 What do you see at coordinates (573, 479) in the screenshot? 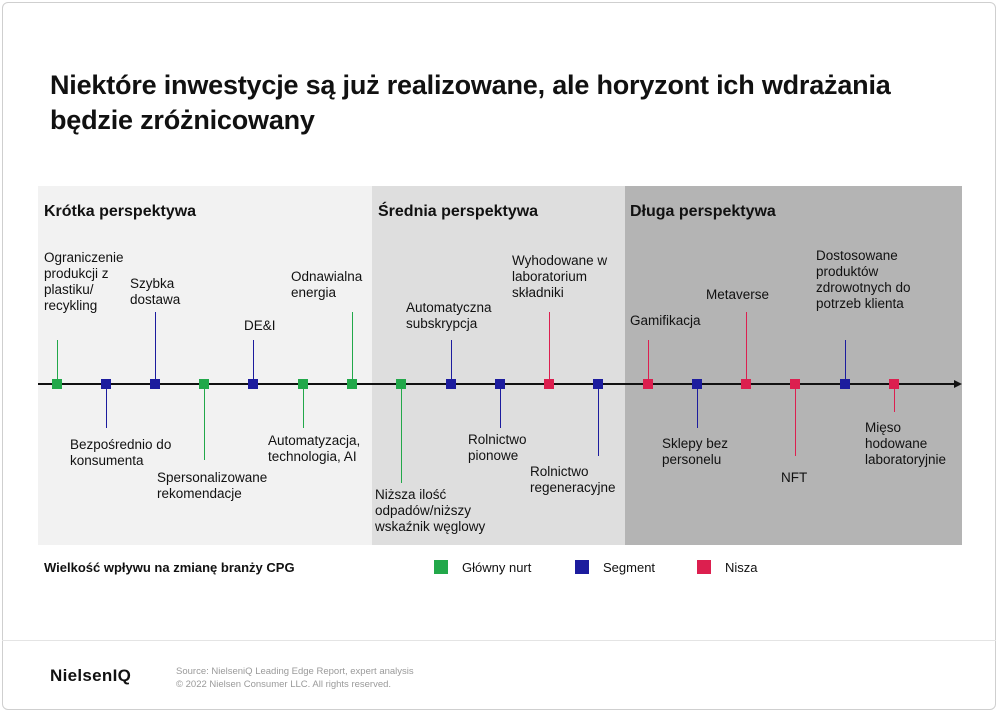
I see `timeline-label-rolnictwo_regen: Rolnictwo regeneracyjne` at bounding box center [573, 479].